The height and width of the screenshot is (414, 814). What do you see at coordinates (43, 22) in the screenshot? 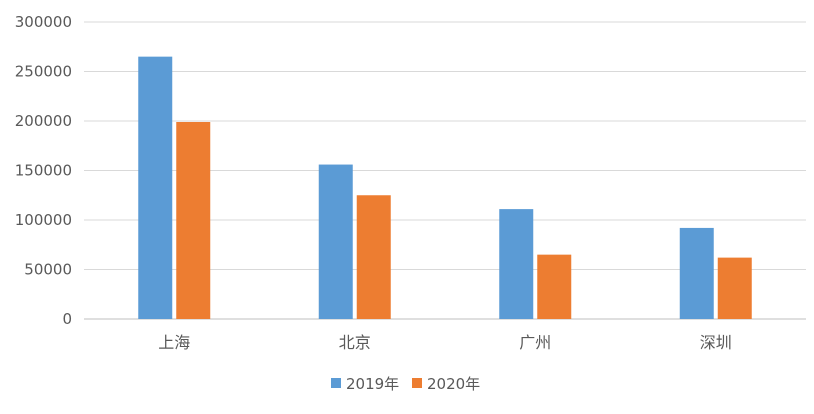
I see `y-tick-label: 300000` at bounding box center [43, 22].